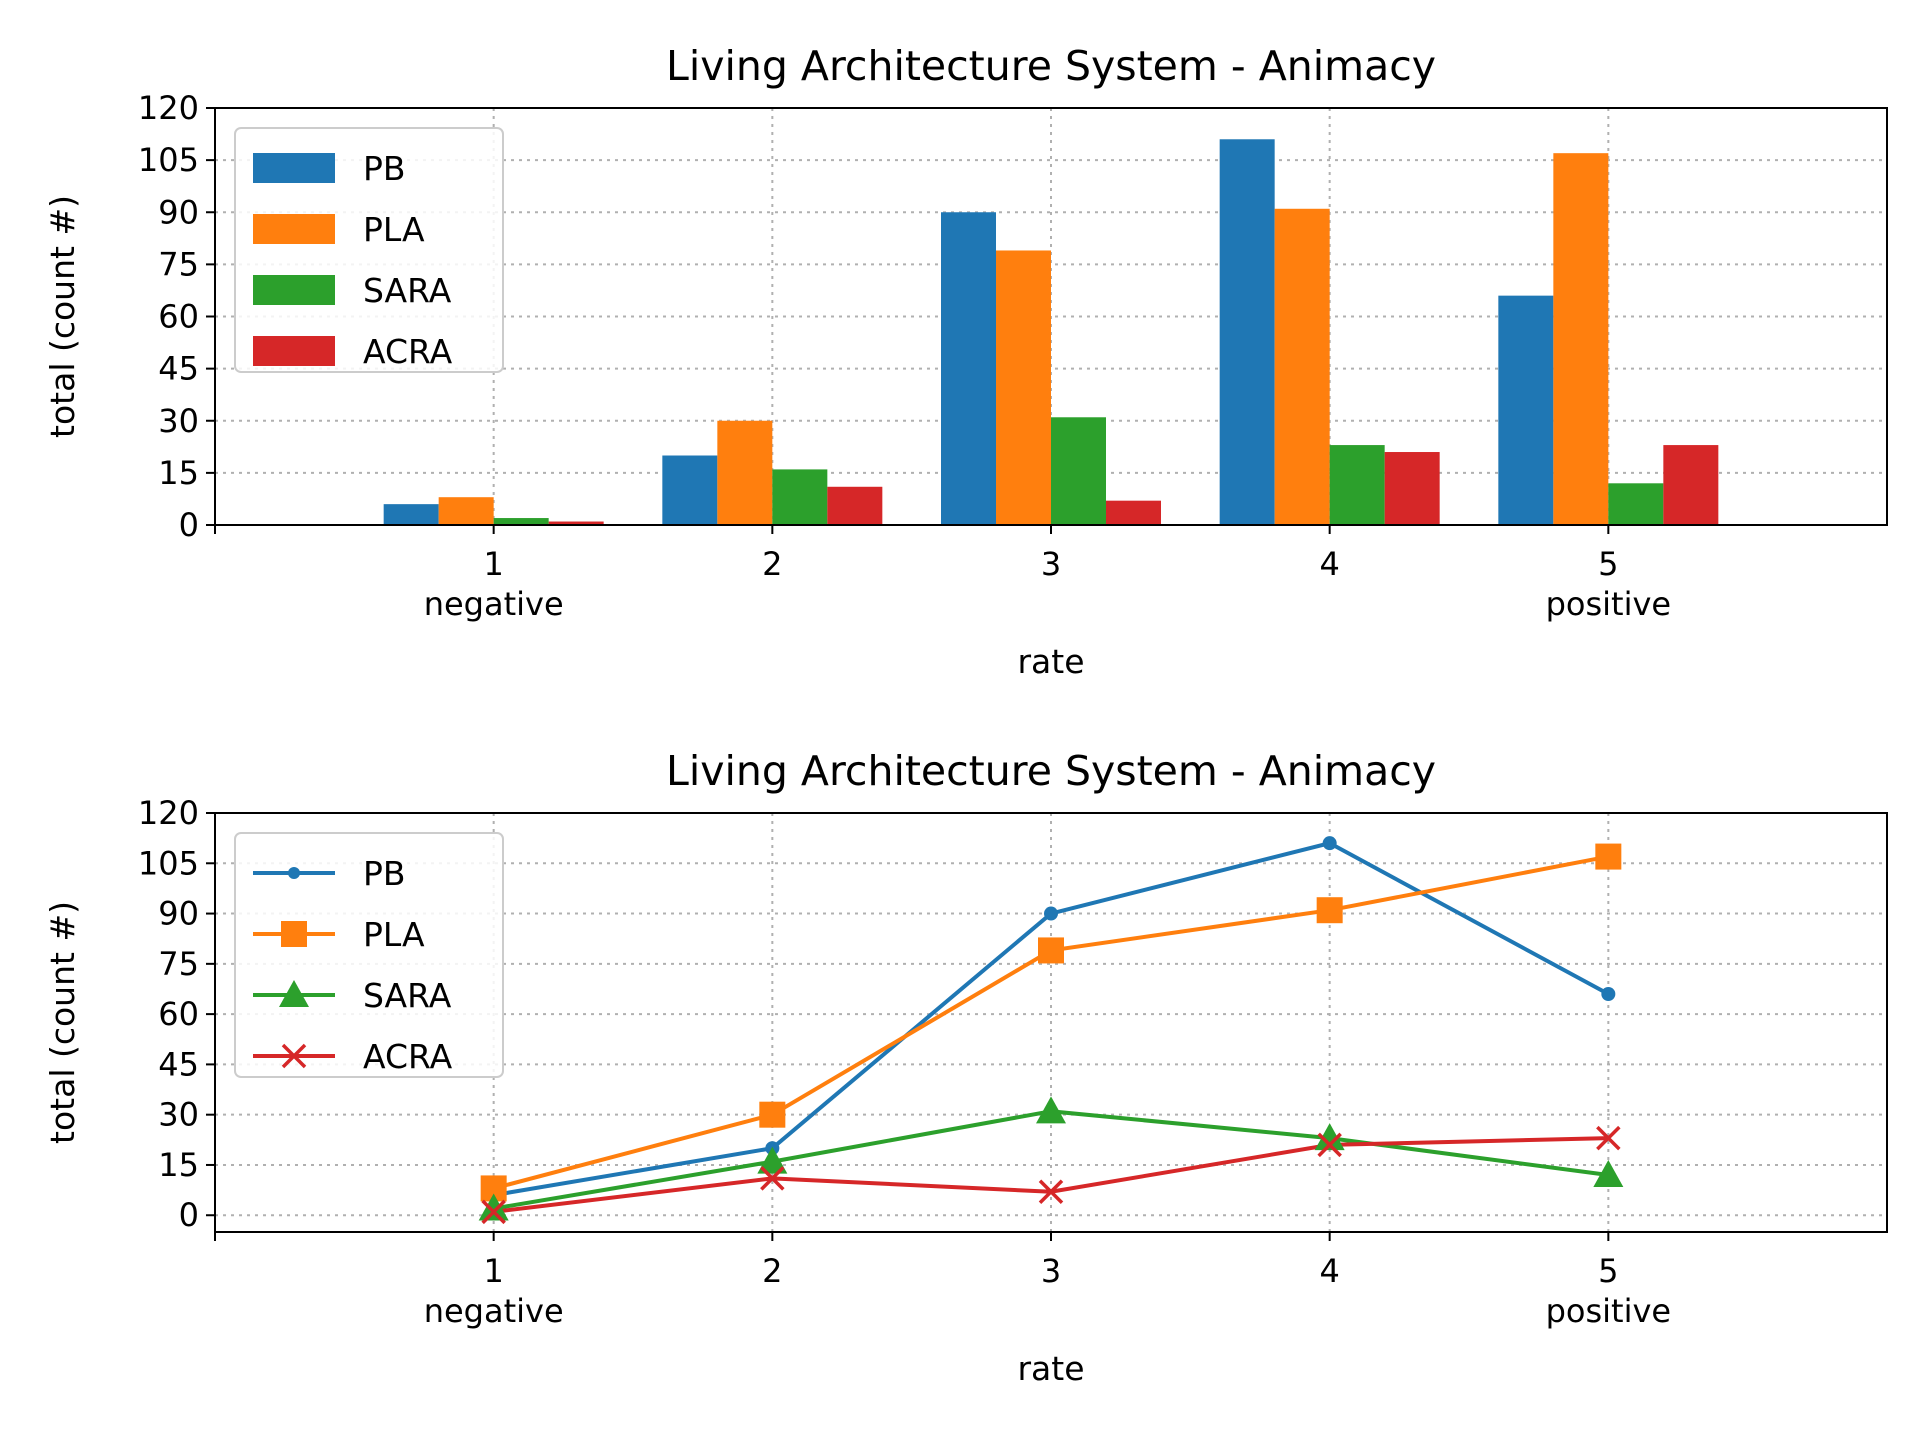 The height and width of the screenshot is (1440, 1920). What do you see at coordinates (294, 1056) in the screenshot?
I see `legend-marker-acra` at bounding box center [294, 1056].